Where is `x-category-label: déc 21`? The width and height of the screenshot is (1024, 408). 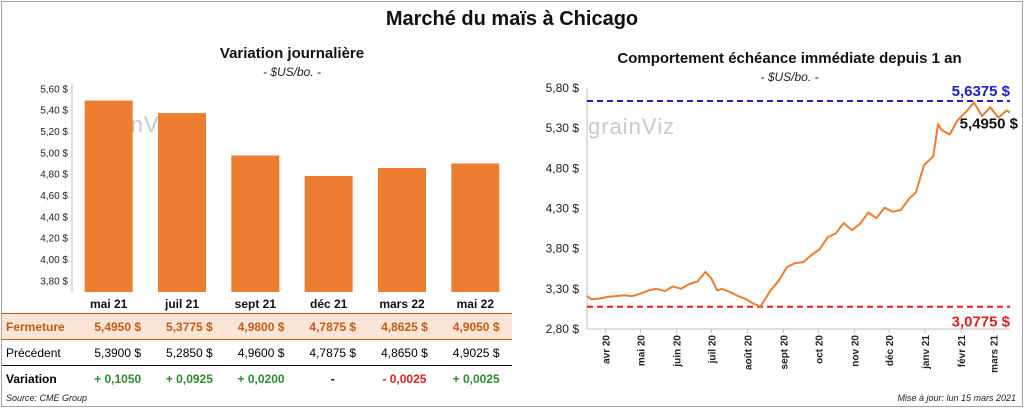 x-category-label: déc 21 is located at coordinates (329, 304).